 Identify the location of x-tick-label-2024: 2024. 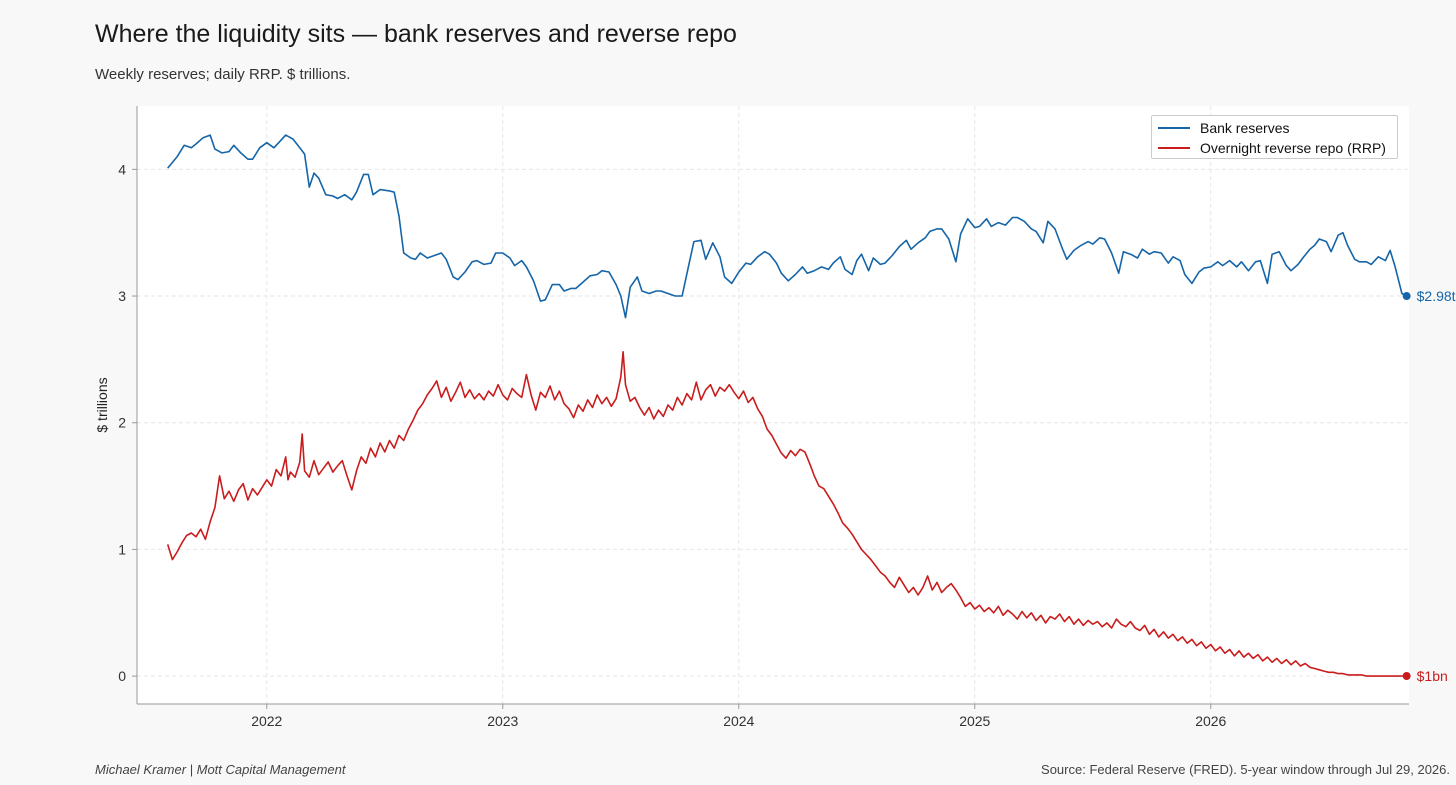
(738, 721).